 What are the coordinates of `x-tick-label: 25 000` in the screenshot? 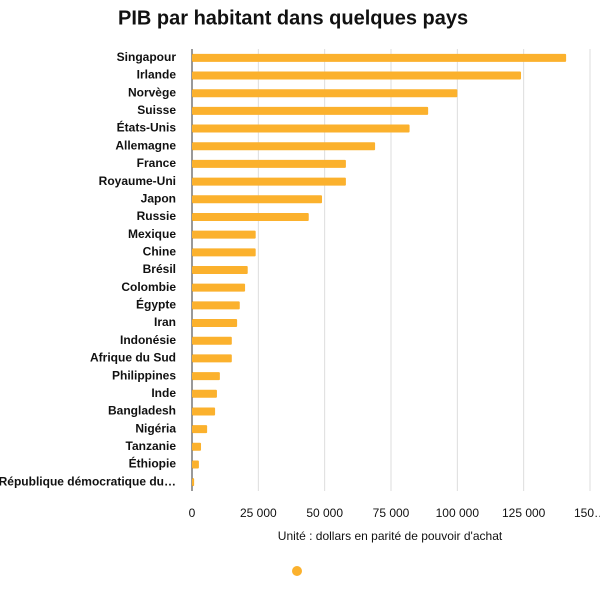 It's located at (258, 513).